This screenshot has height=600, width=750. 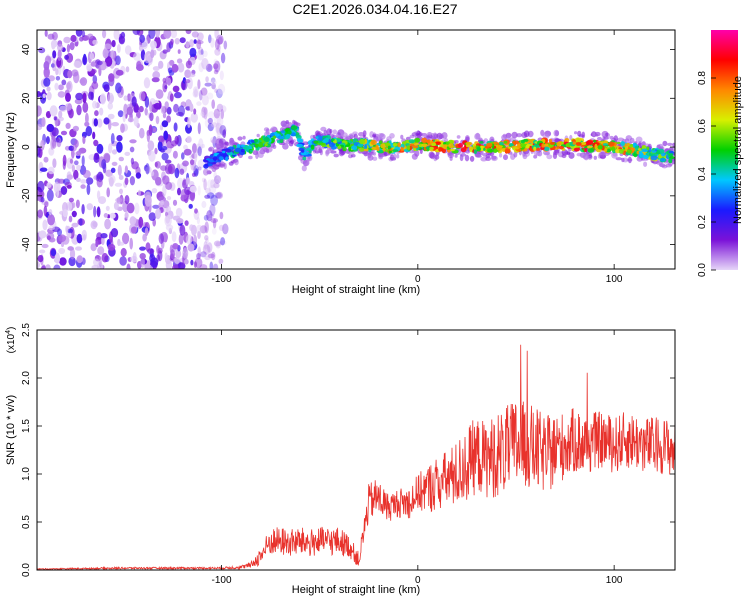 What do you see at coordinates (724, 150) in the screenshot?
I see `colorbar-gradient` at bounding box center [724, 150].